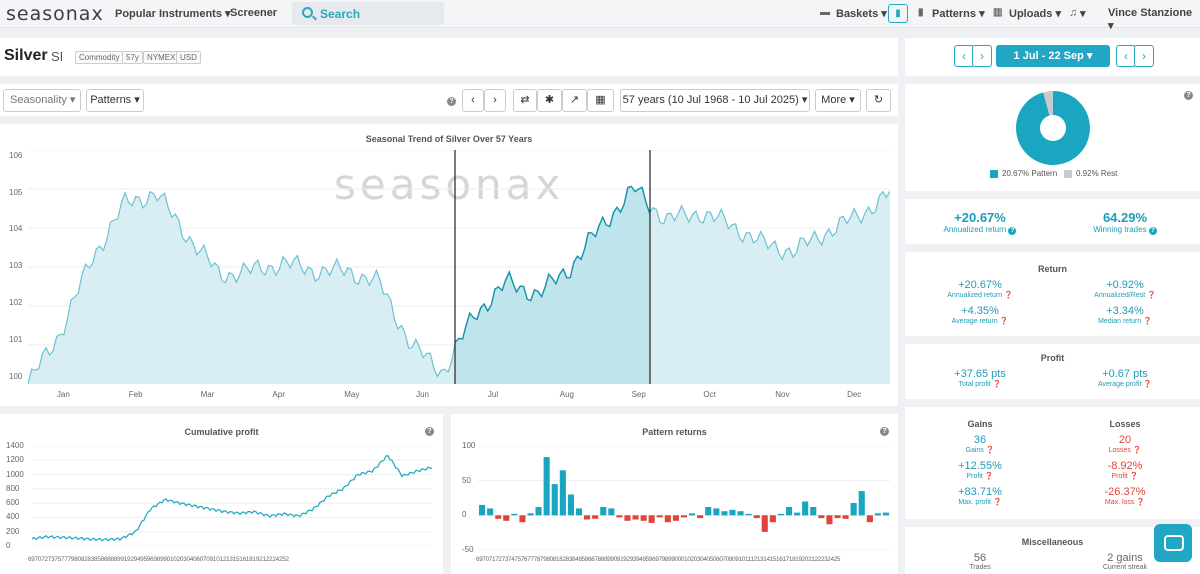  What do you see at coordinates (1150, 19) in the screenshot?
I see `user-menu: Vince Stanzione ▾` at bounding box center [1150, 19].